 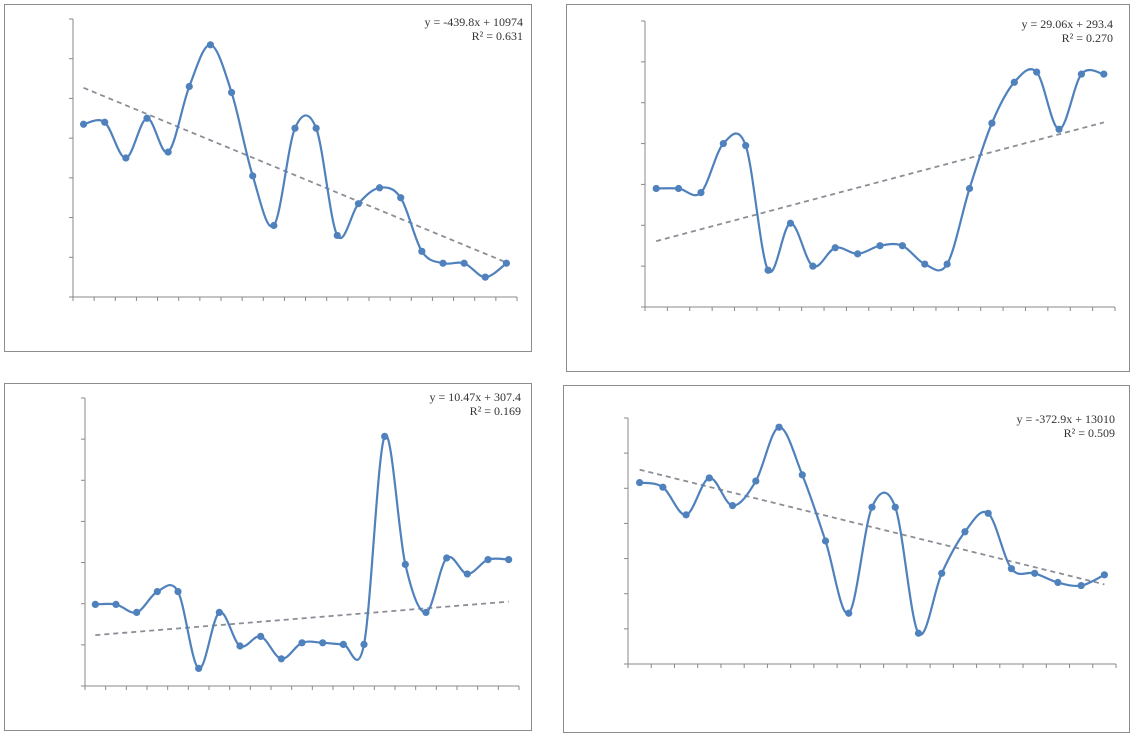 I want to click on chart-2-equation: y = 29.06x + 293.4, so click(x=1067, y=24).